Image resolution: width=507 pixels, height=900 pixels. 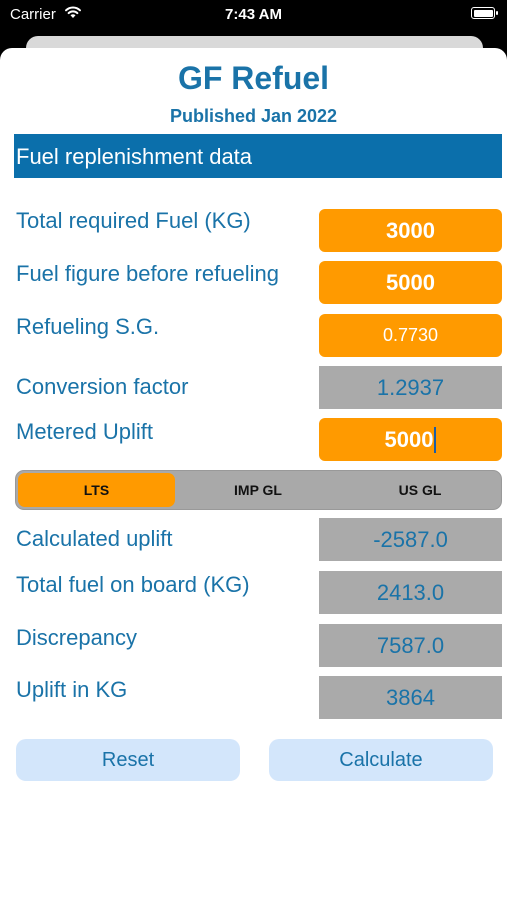 What do you see at coordinates (133, 220) in the screenshot?
I see `total-required-fuel-label: Total required Fuel (KG)` at bounding box center [133, 220].